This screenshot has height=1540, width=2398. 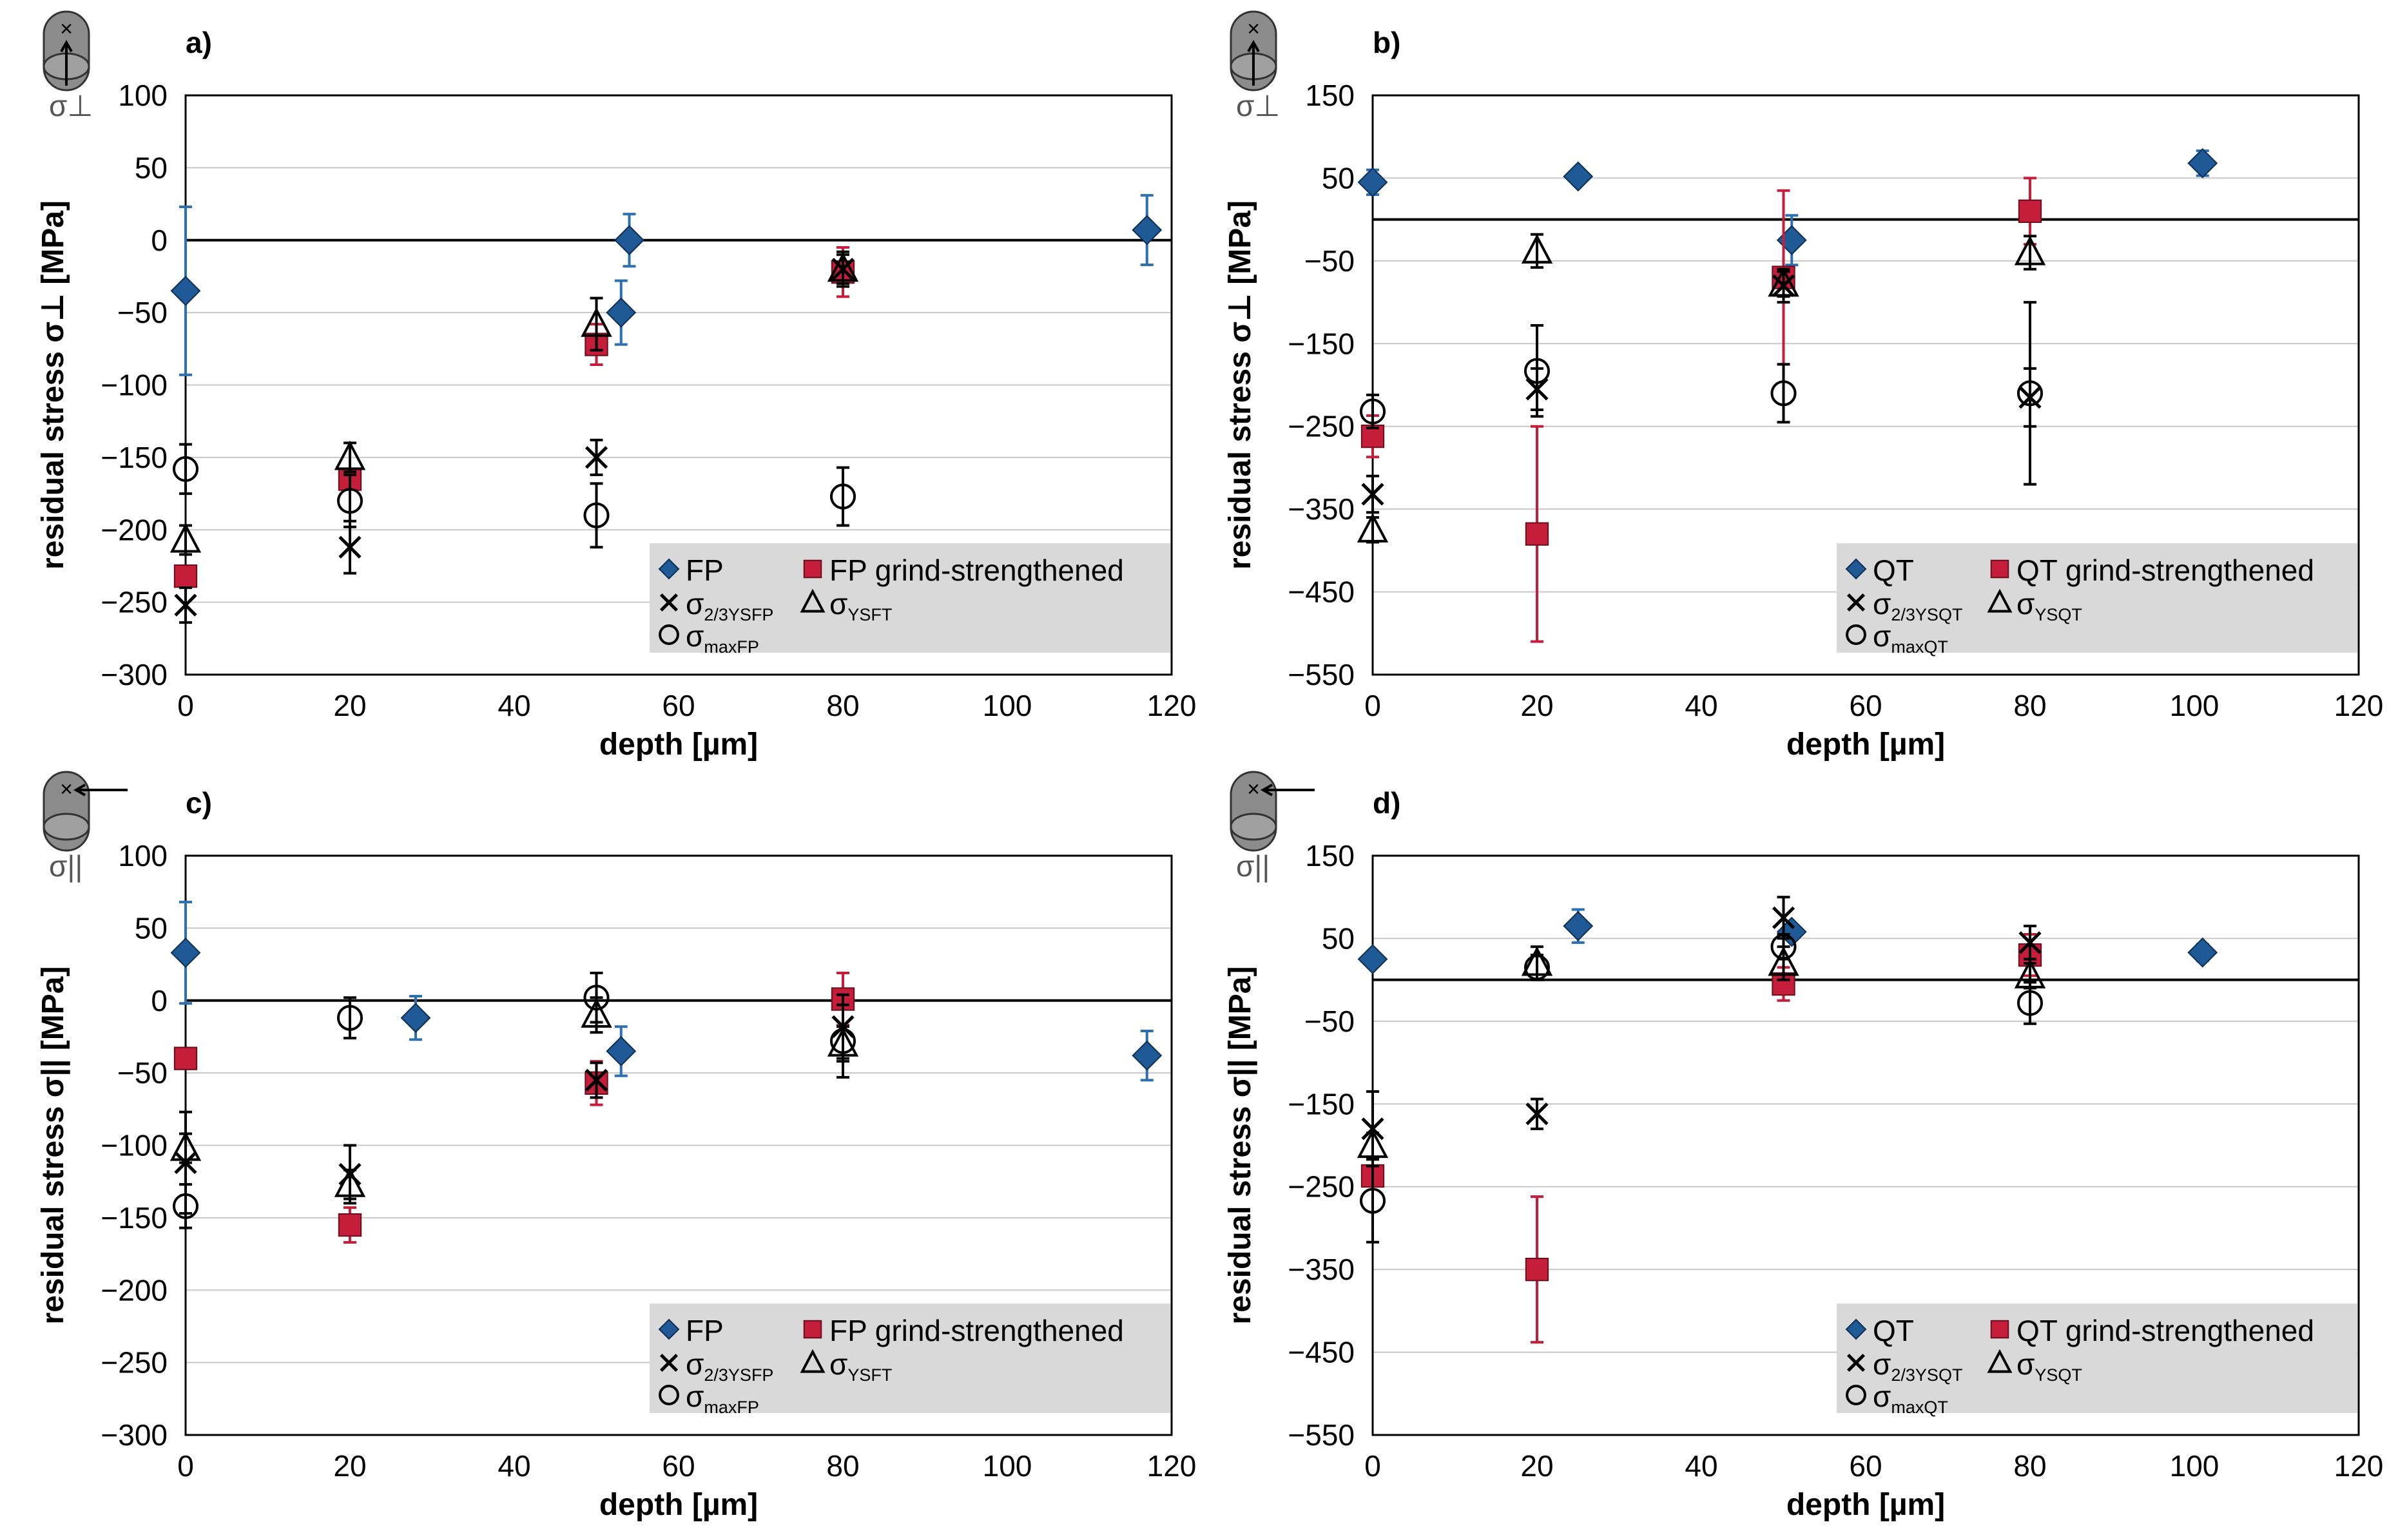 I want to click on x-tick-label: 0, so click(x=185, y=1466).